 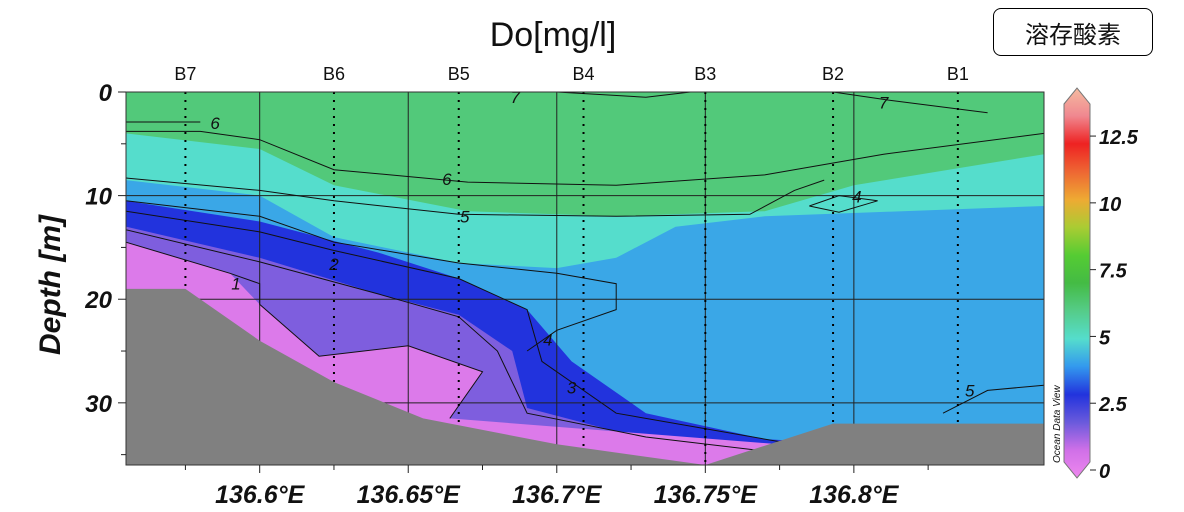 I want to click on colorbar-tick-label: 10, so click(x=1110, y=205).